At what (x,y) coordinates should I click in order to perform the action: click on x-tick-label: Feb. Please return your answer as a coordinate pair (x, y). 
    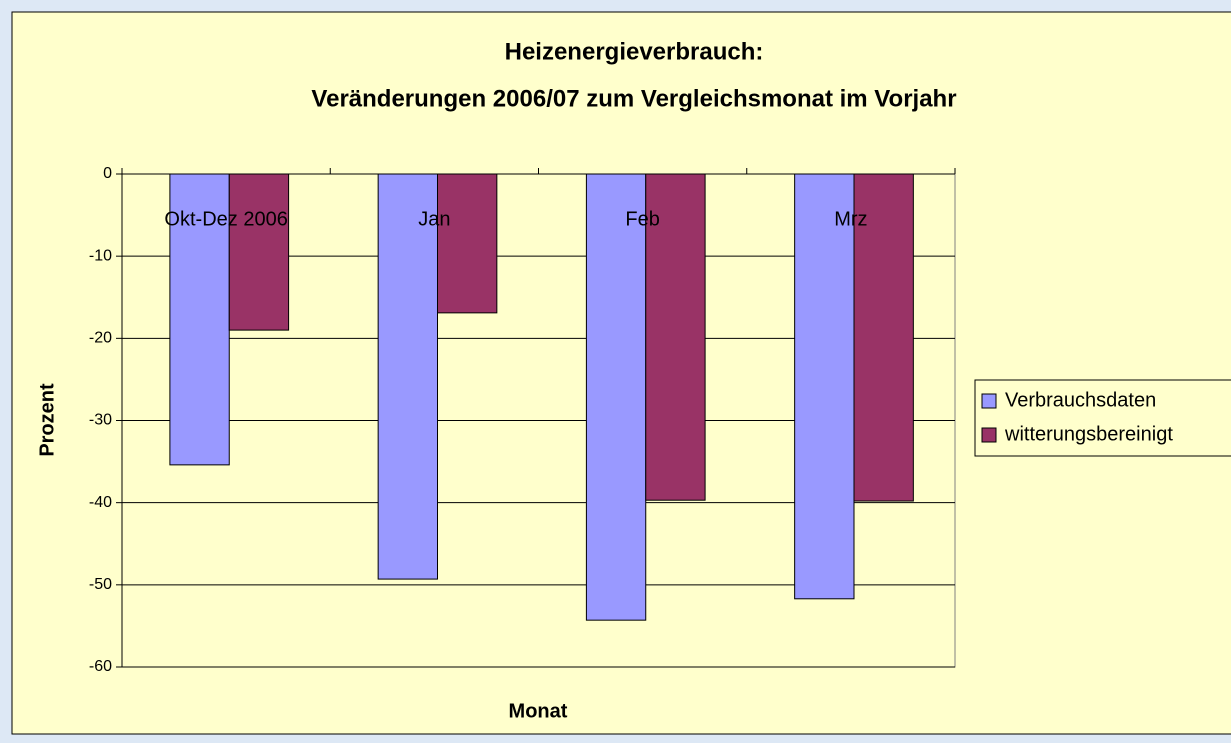
    Looking at the image, I should click on (642, 219).